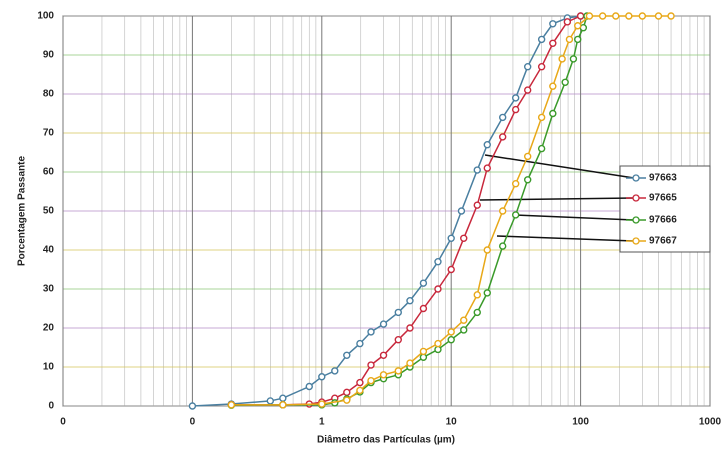 This screenshot has height=454, width=723. What do you see at coordinates (452, 422) in the screenshot?
I see `x-tick-label: 10` at bounding box center [452, 422].